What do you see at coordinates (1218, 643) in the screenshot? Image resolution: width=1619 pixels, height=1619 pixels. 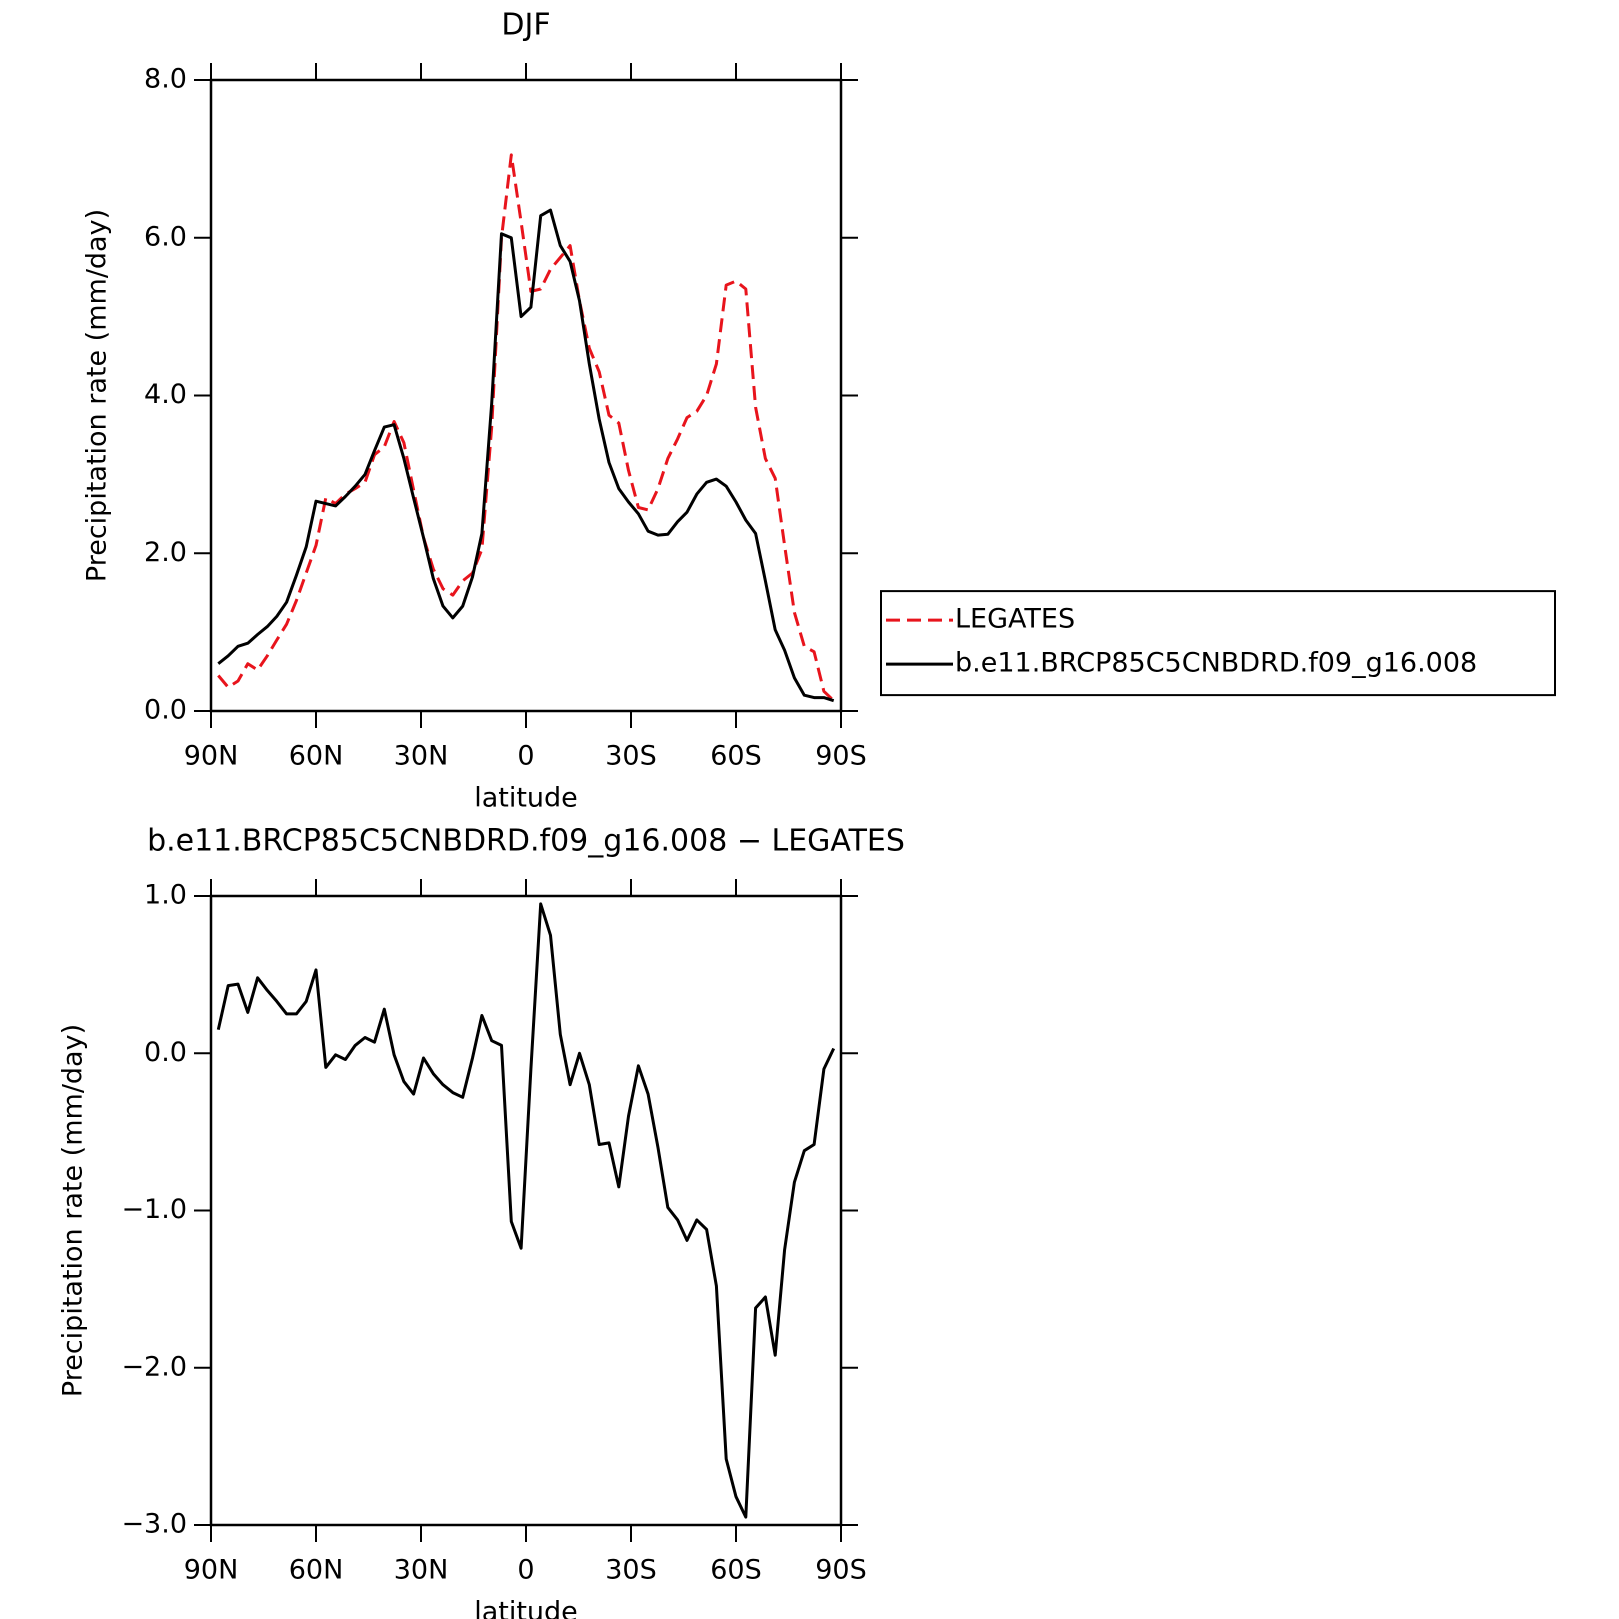 I see `legend-box` at bounding box center [1218, 643].